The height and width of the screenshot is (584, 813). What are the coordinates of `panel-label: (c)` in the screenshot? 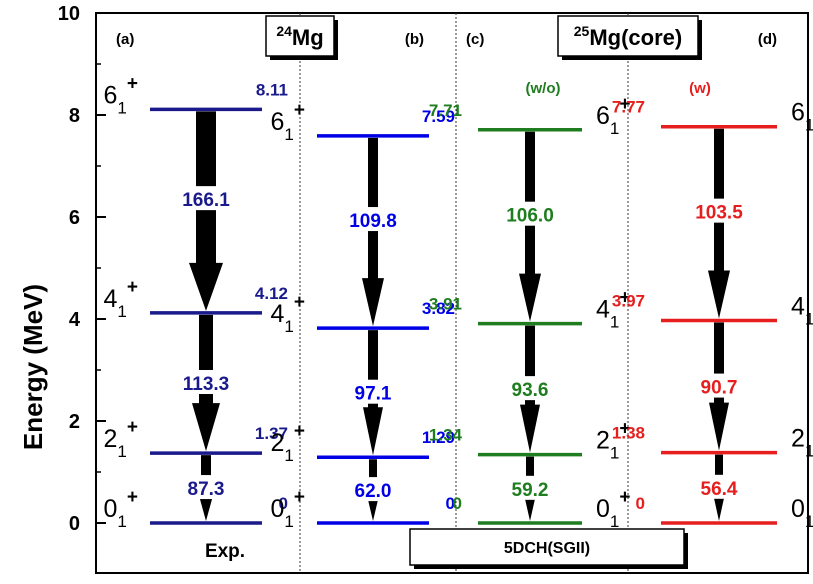 It's located at (475, 39).